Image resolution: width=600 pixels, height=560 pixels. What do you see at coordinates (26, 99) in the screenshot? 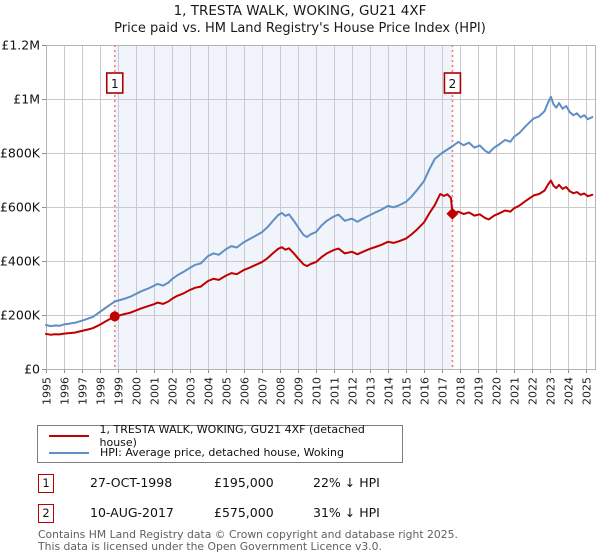
I see `y-axis-label: £1M` at bounding box center [26, 99].